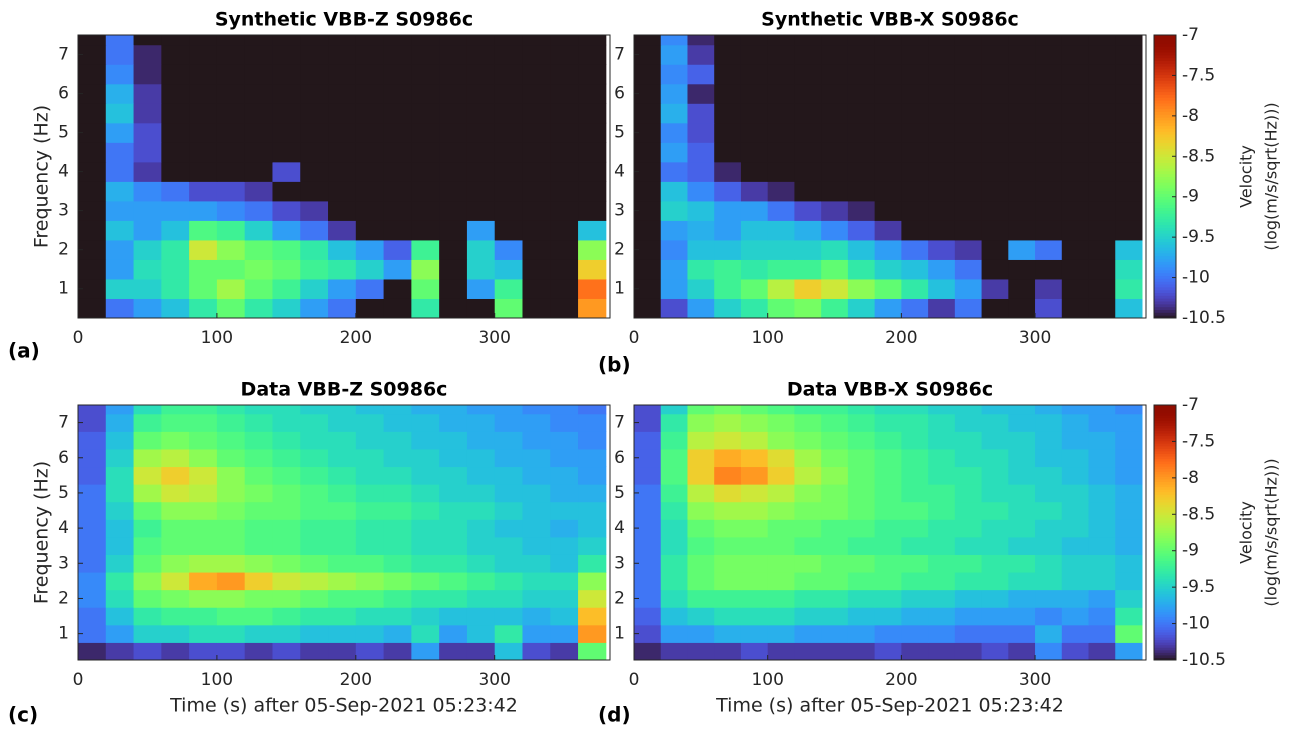 The width and height of the screenshot is (1289, 729). I want to click on y-tick-label: 2, so click(619, 598).